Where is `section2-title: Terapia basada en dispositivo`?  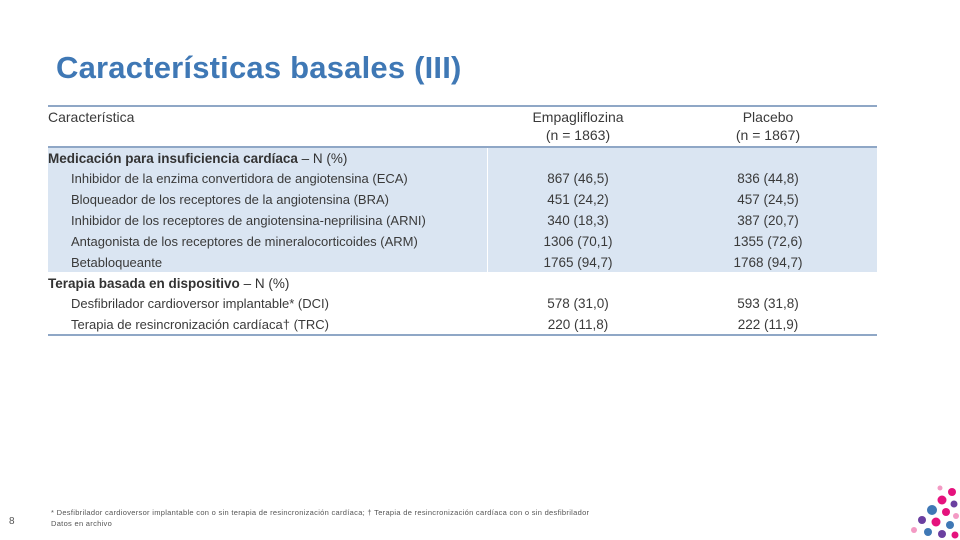 section2-title: Terapia basada en dispositivo is located at coordinates (144, 283).